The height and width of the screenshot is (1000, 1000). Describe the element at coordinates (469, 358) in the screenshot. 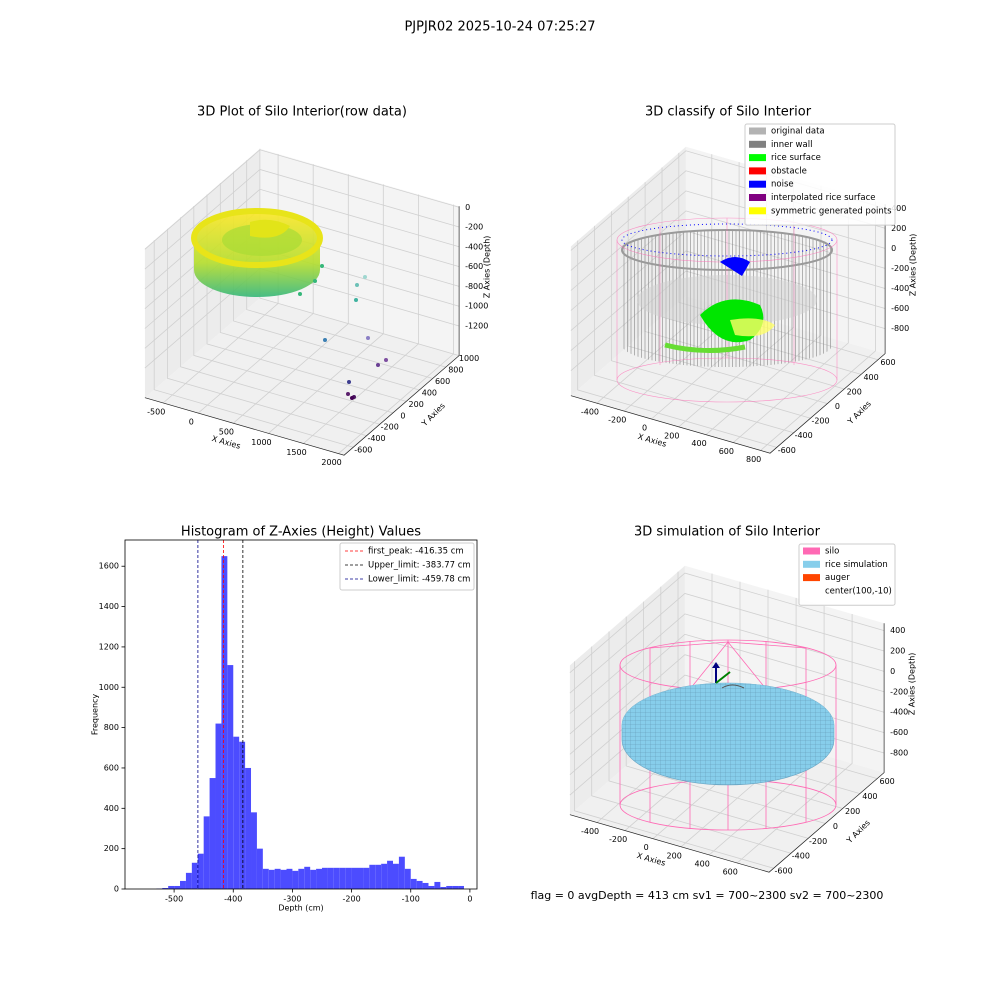

I see `y-tick-label: 1000` at that location.